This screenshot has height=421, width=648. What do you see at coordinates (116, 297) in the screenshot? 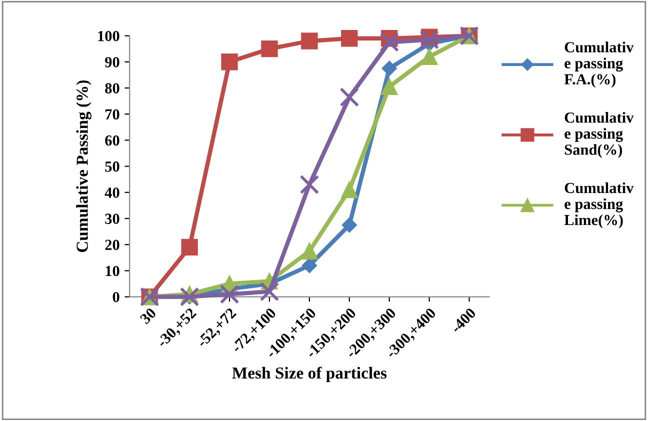
I see `y-tick-label: 0` at bounding box center [116, 297].